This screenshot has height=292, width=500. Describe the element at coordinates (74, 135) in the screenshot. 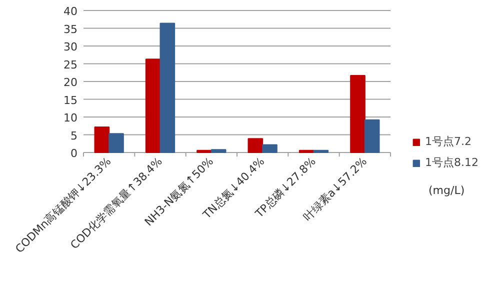

I see `y-tick-label: 5` at that location.